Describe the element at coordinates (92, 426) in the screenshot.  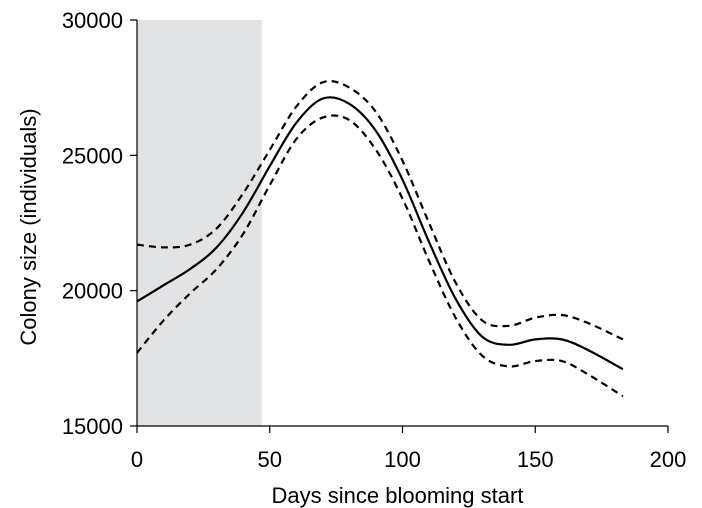
I see `y-tick-label: 15000` at that location.